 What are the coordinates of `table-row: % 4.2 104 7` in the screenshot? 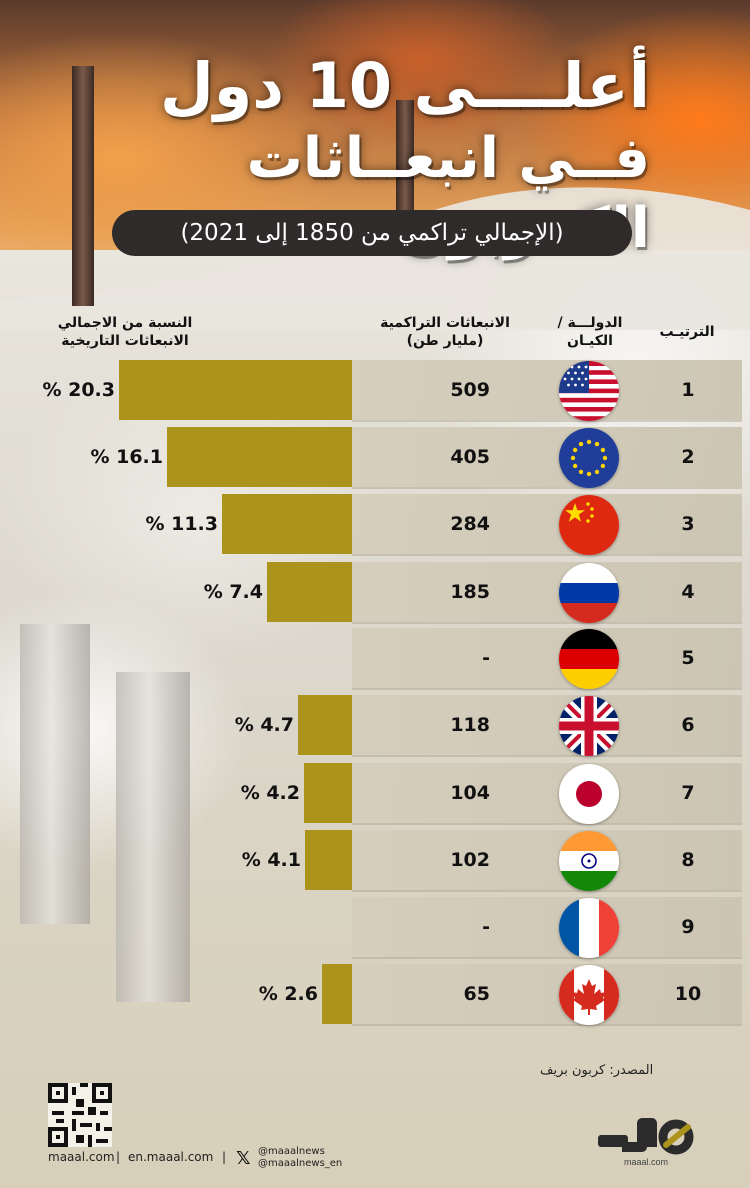 It's located at (375, 793).